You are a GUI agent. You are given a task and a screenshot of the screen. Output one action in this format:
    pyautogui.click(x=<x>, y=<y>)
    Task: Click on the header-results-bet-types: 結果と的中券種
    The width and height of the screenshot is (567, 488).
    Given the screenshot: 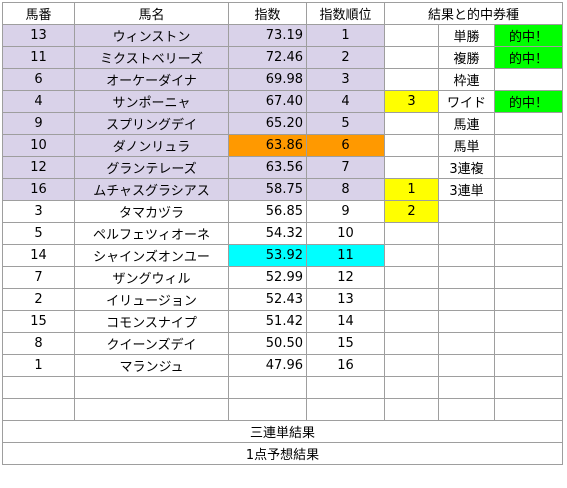 What is the action you would take?
    pyautogui.click(x=473, y=13)
    